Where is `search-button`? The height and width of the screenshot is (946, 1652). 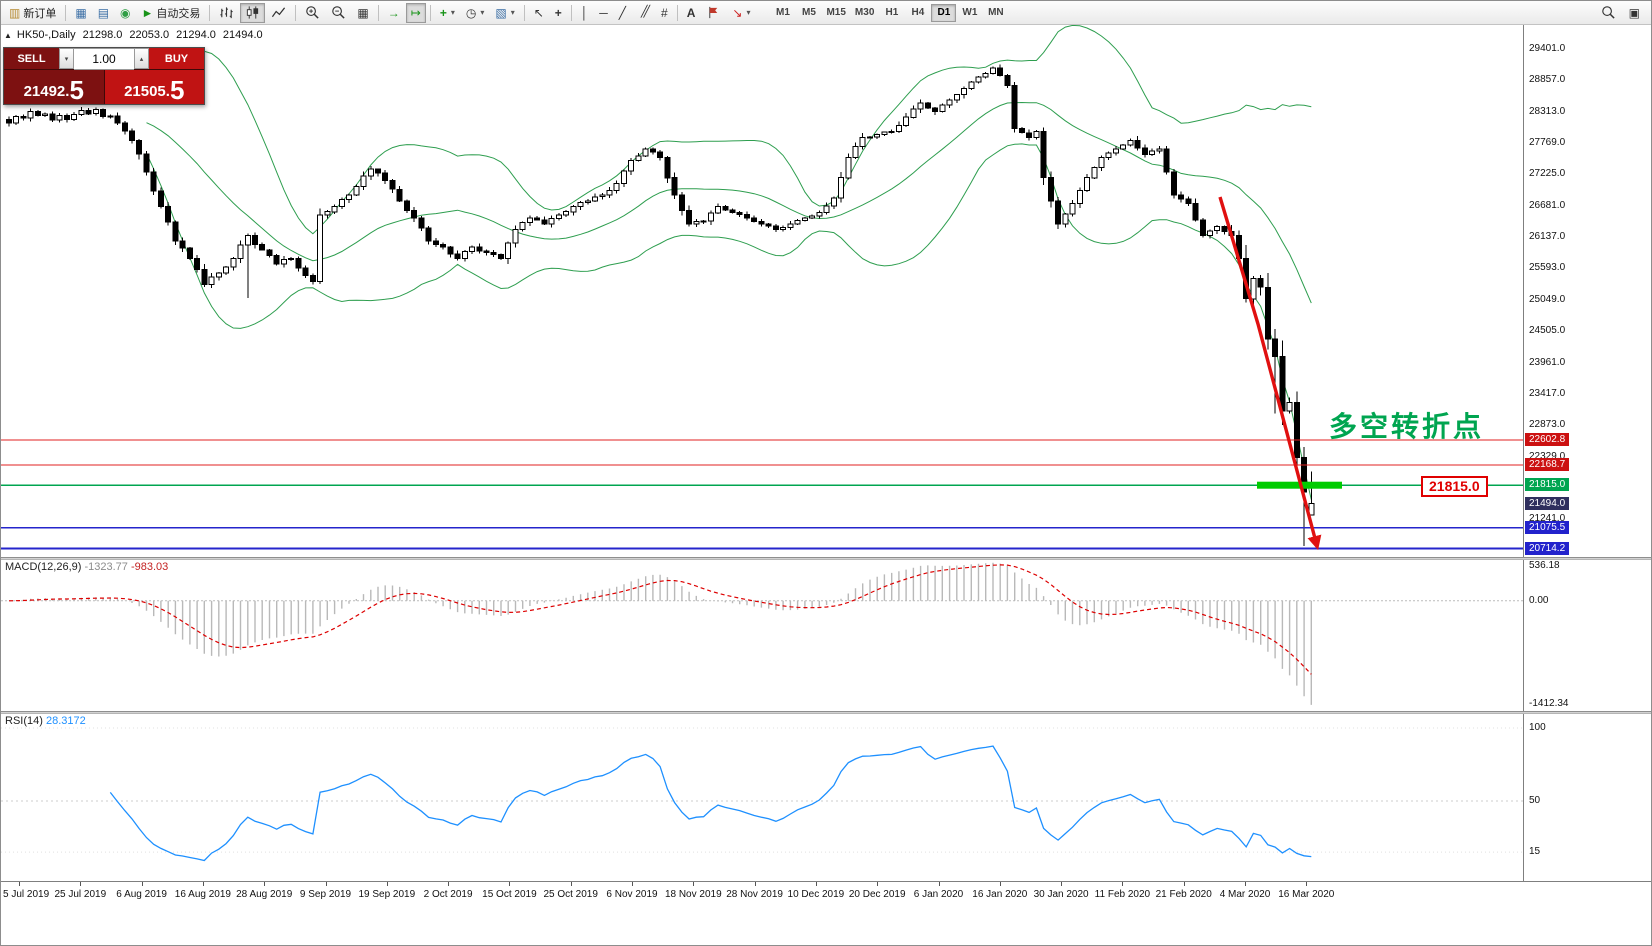
search-button is located at coordinates (1608, 13).